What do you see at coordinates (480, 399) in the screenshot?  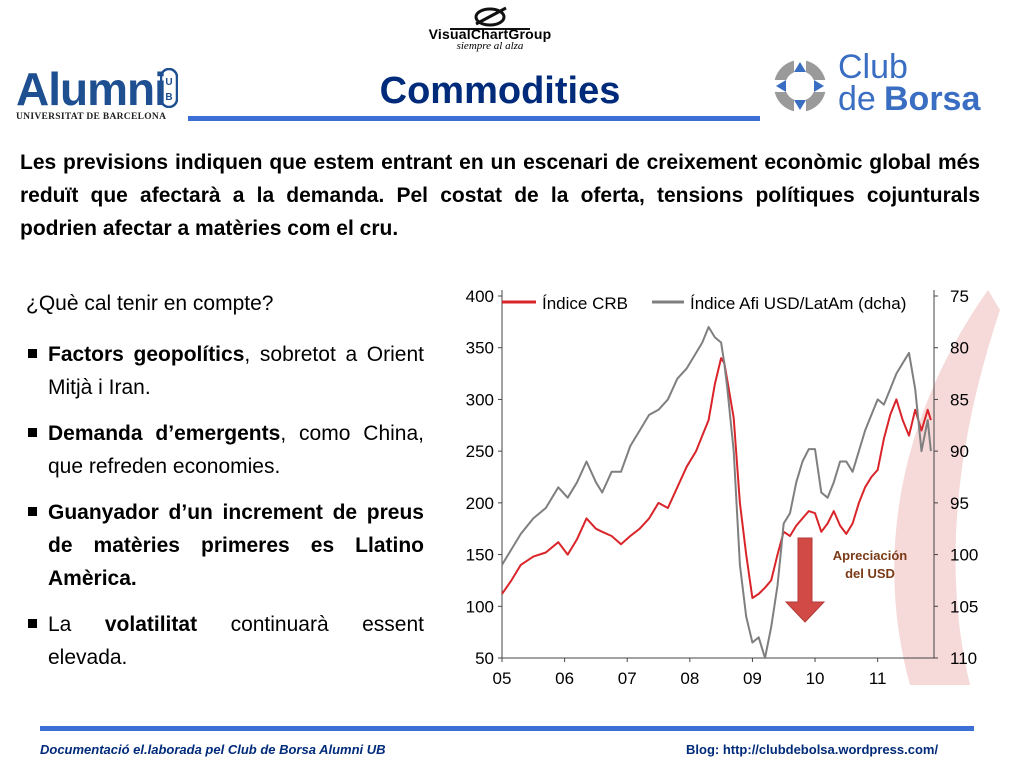 I see `left-axis-tick-label: 300` at bounding box center [480, 399].